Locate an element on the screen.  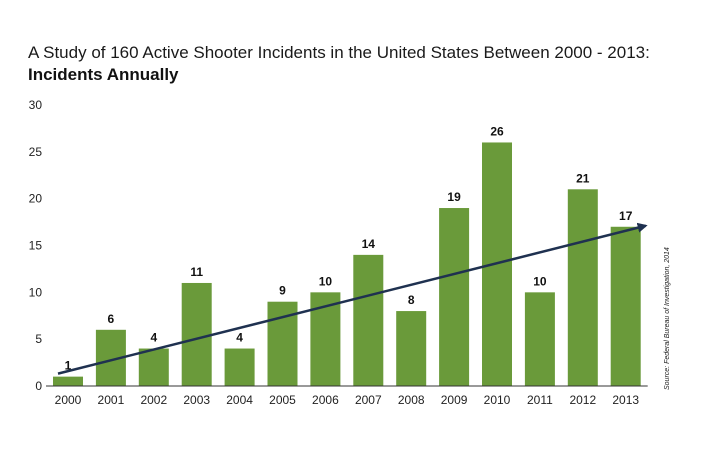
x-tick-label: 2013 is located at coordinates (625, 400).